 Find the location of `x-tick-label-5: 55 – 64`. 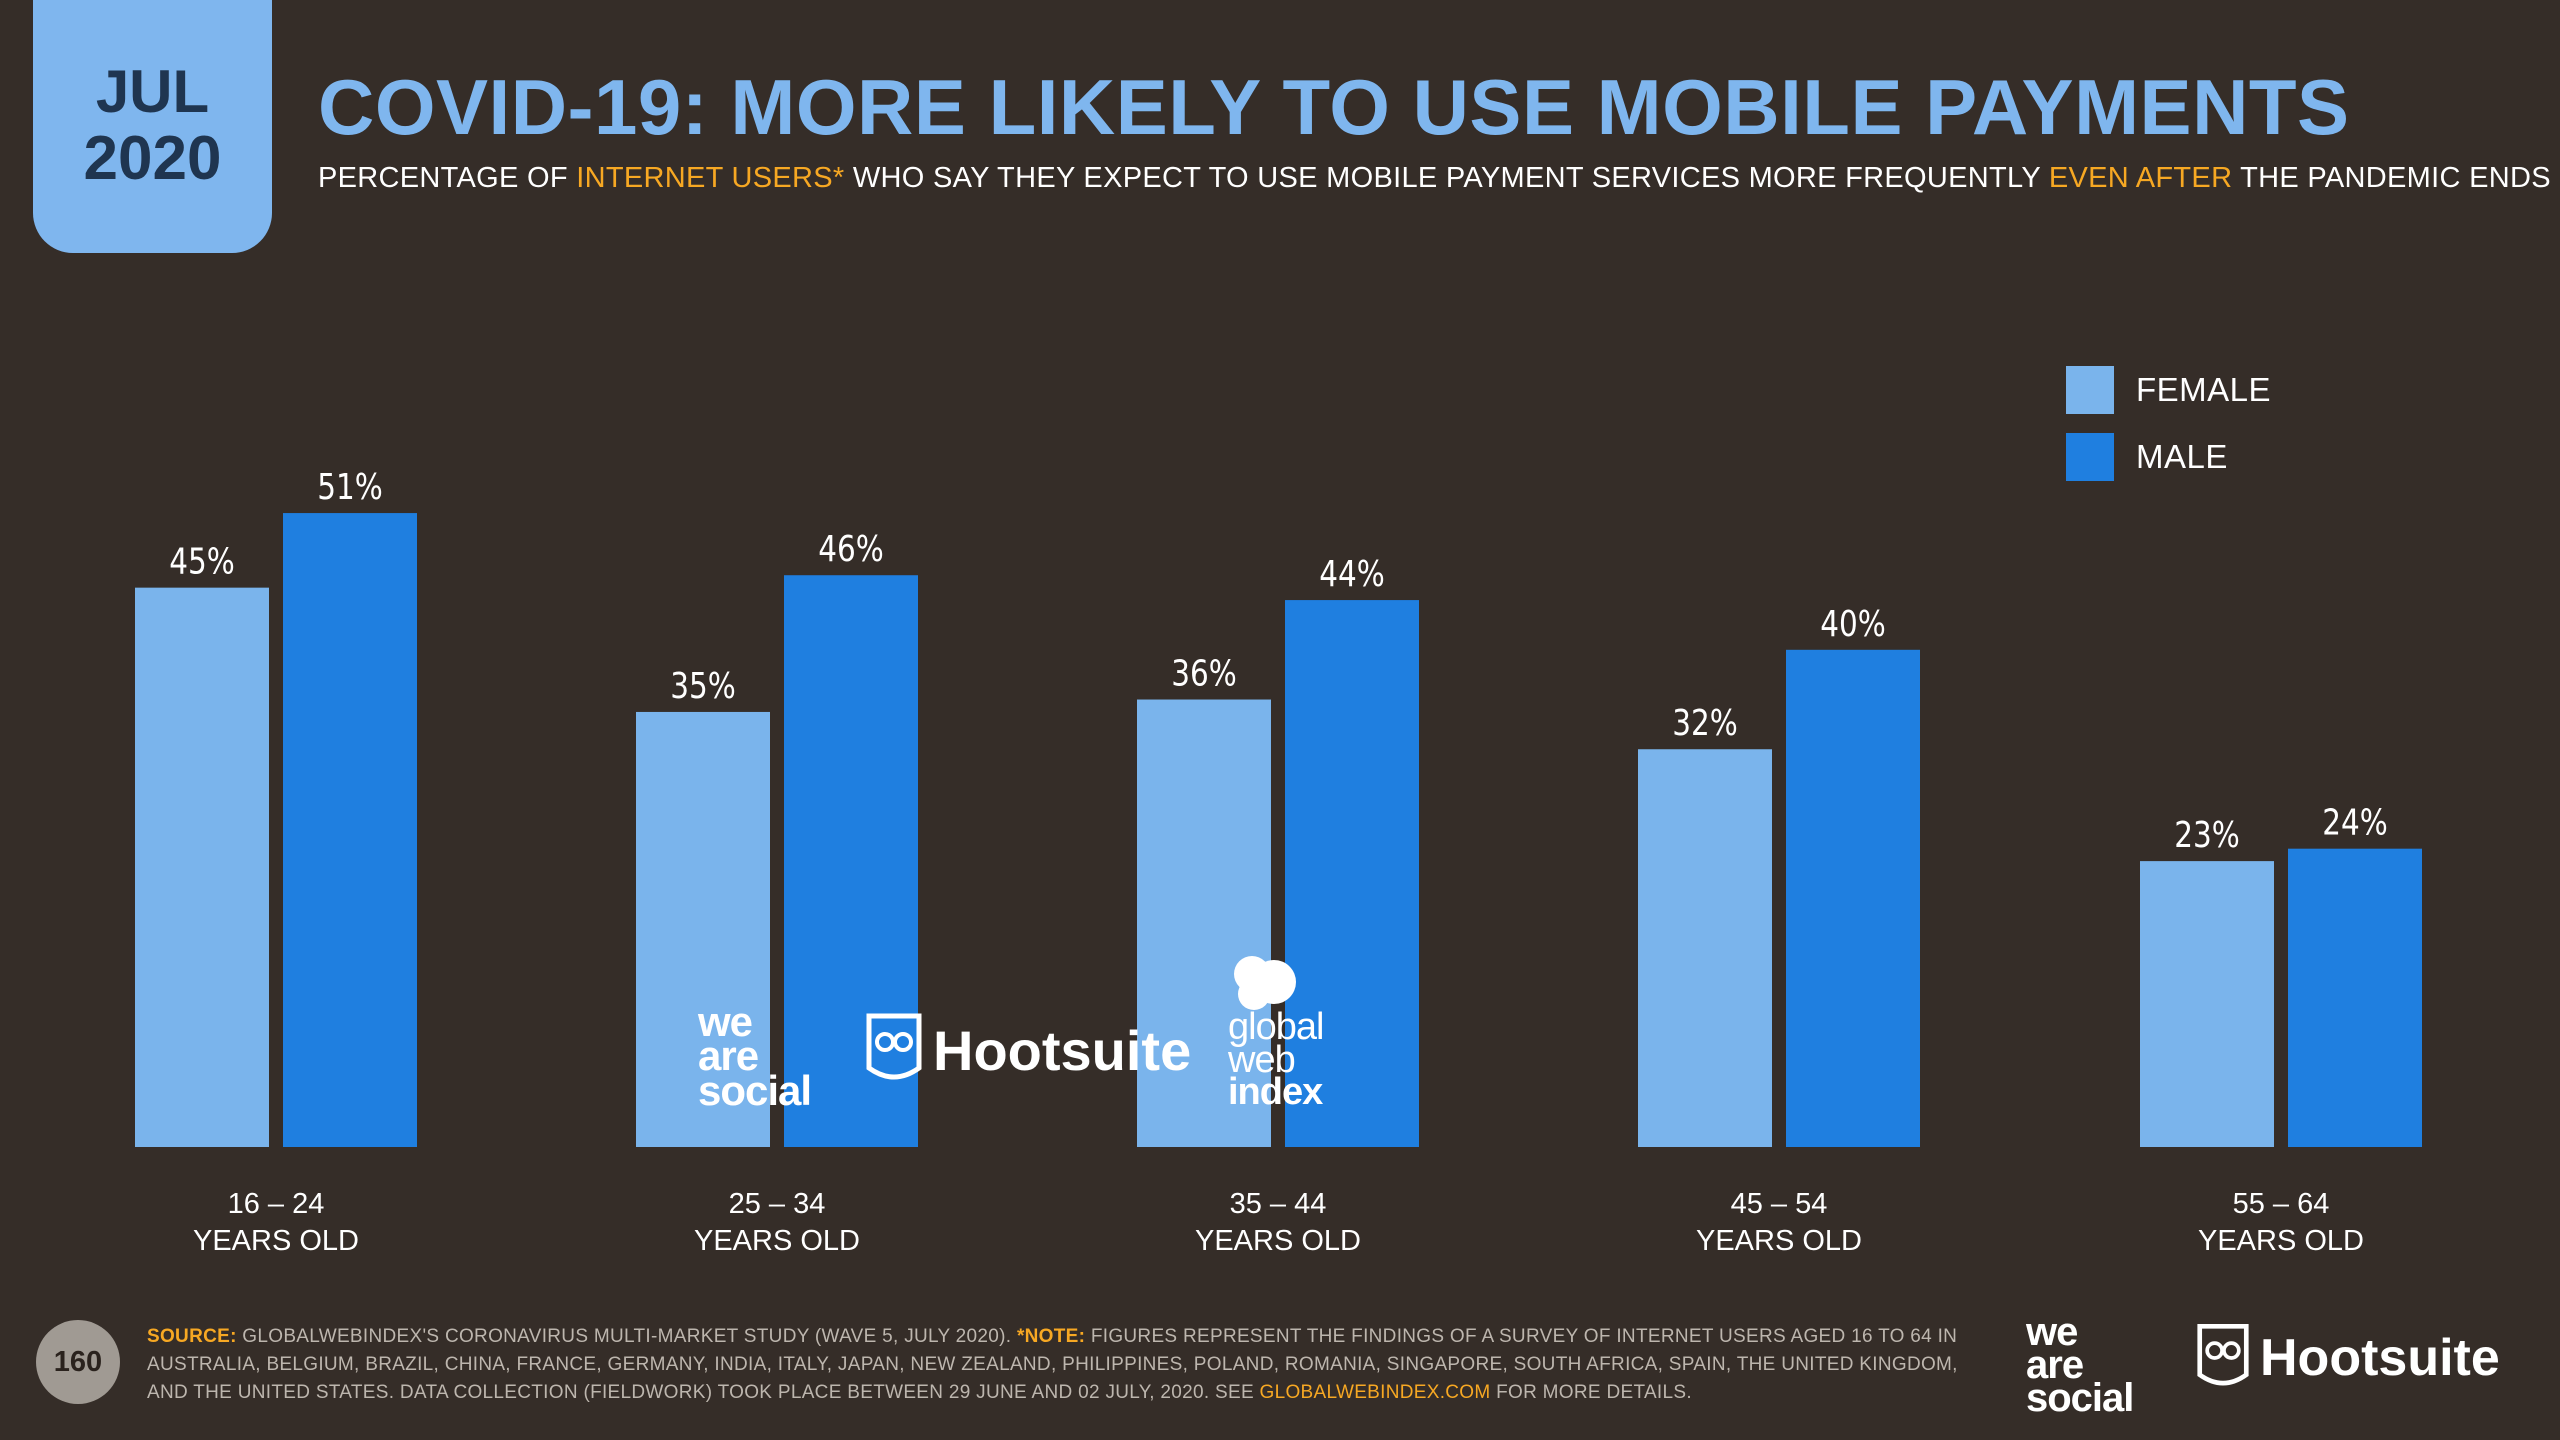

x-tick-label-5: 55 – 64 is located at coordinates (2281, 1204).